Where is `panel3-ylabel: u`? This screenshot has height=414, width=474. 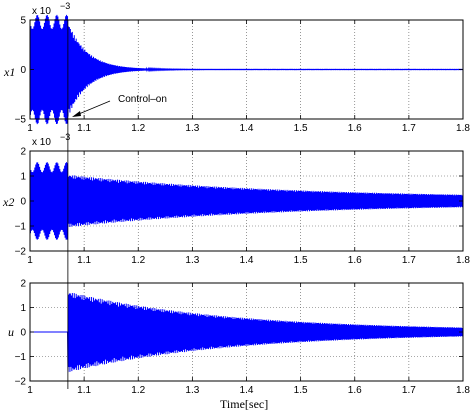 panel3-ylabel: u is located at coordinates (11, 332).